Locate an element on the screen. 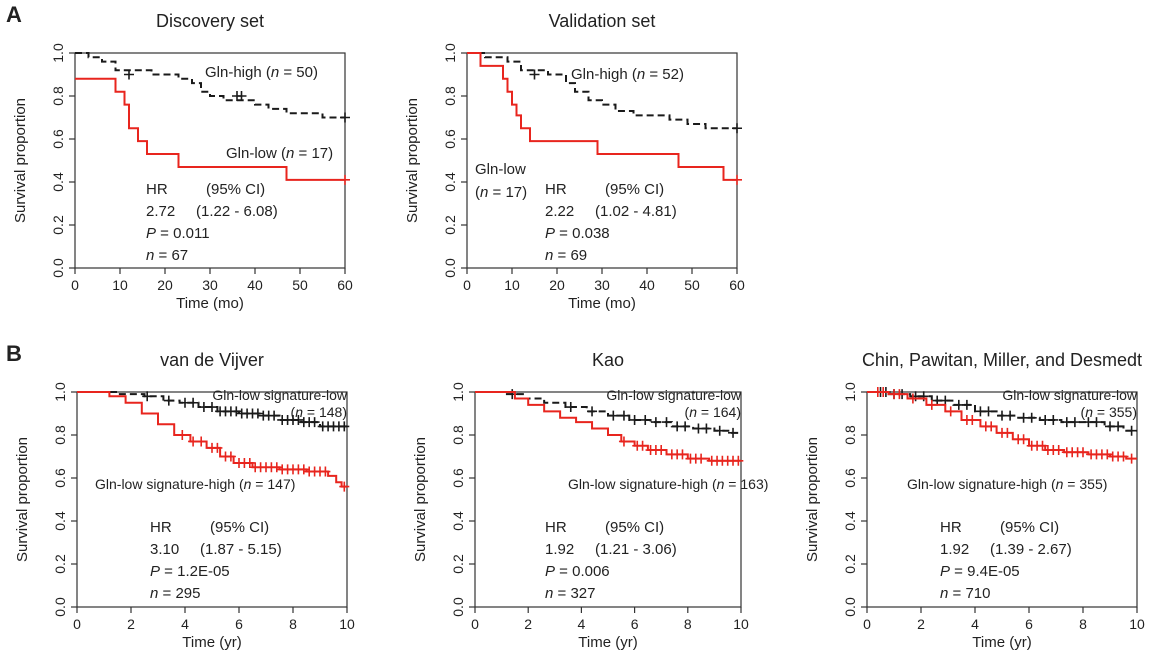  n-value: n = 67 is located at coordinates (167, 255).